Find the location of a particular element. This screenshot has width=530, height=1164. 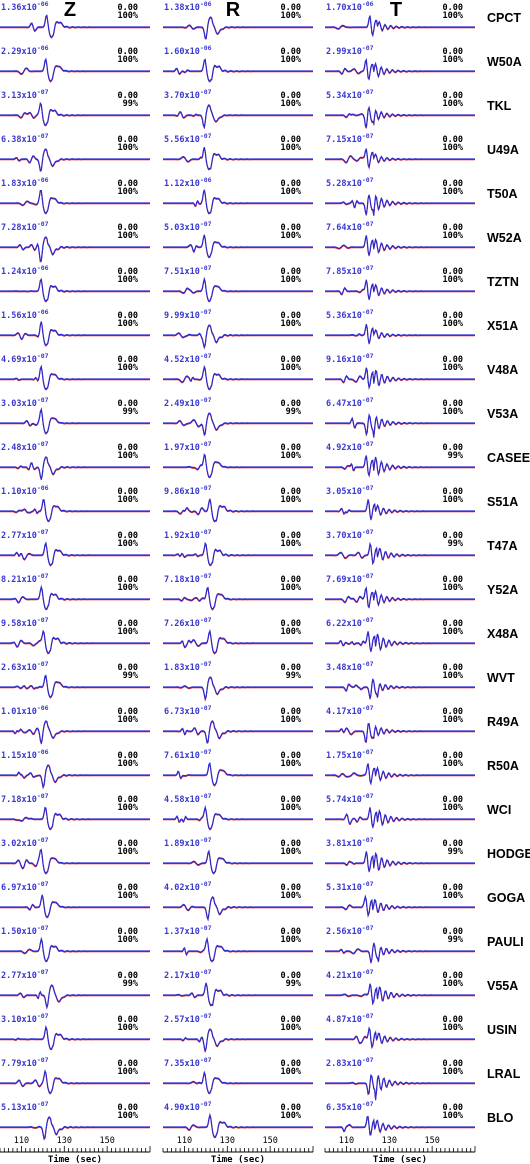

amplitude-label: 2.17x10-07 is located at coordinates (188, 974).